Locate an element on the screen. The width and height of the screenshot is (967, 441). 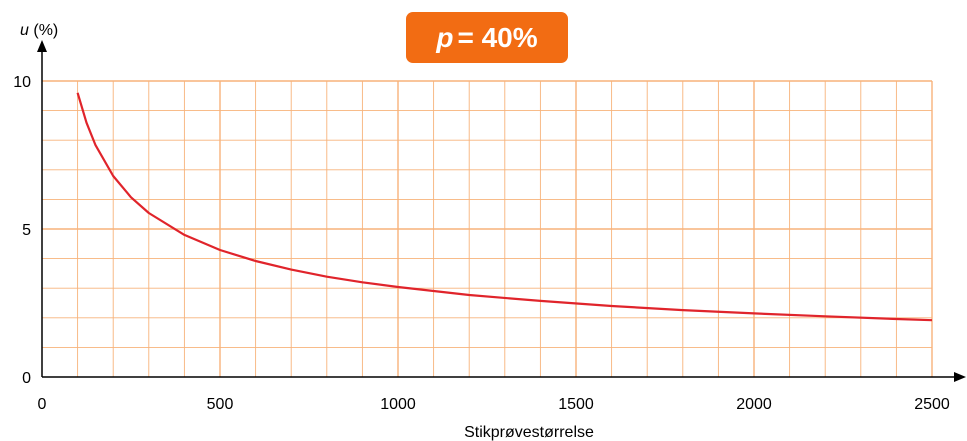
x-tick-label: 1000 is located at coordinates (398, 404).